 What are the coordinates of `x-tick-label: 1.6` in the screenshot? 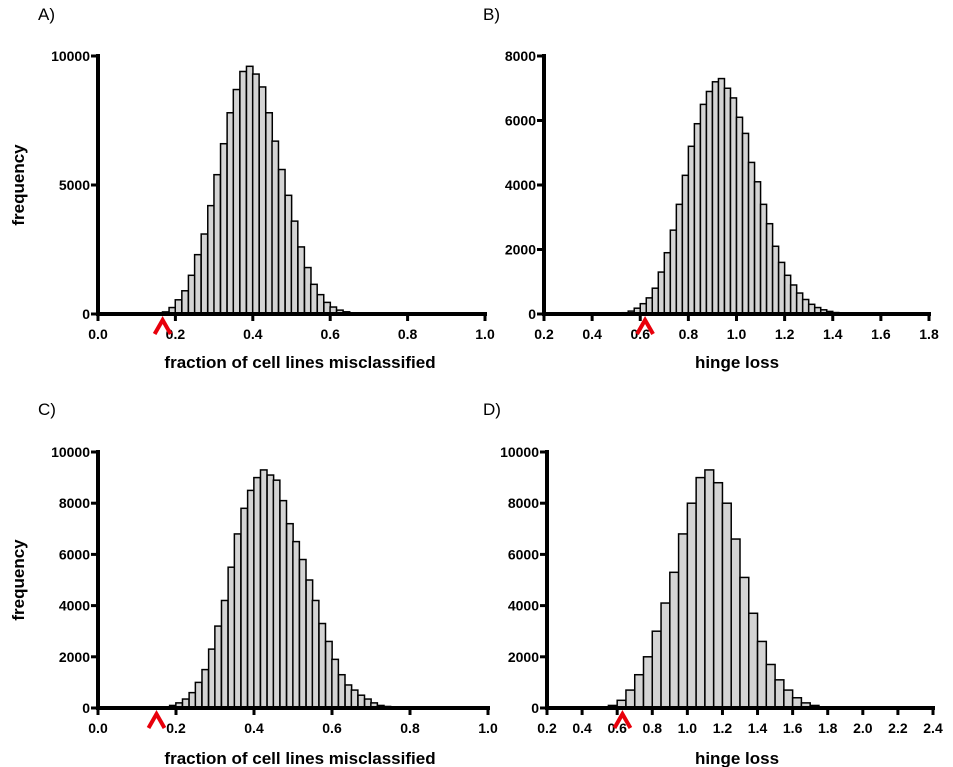 It's located at (793, 728).